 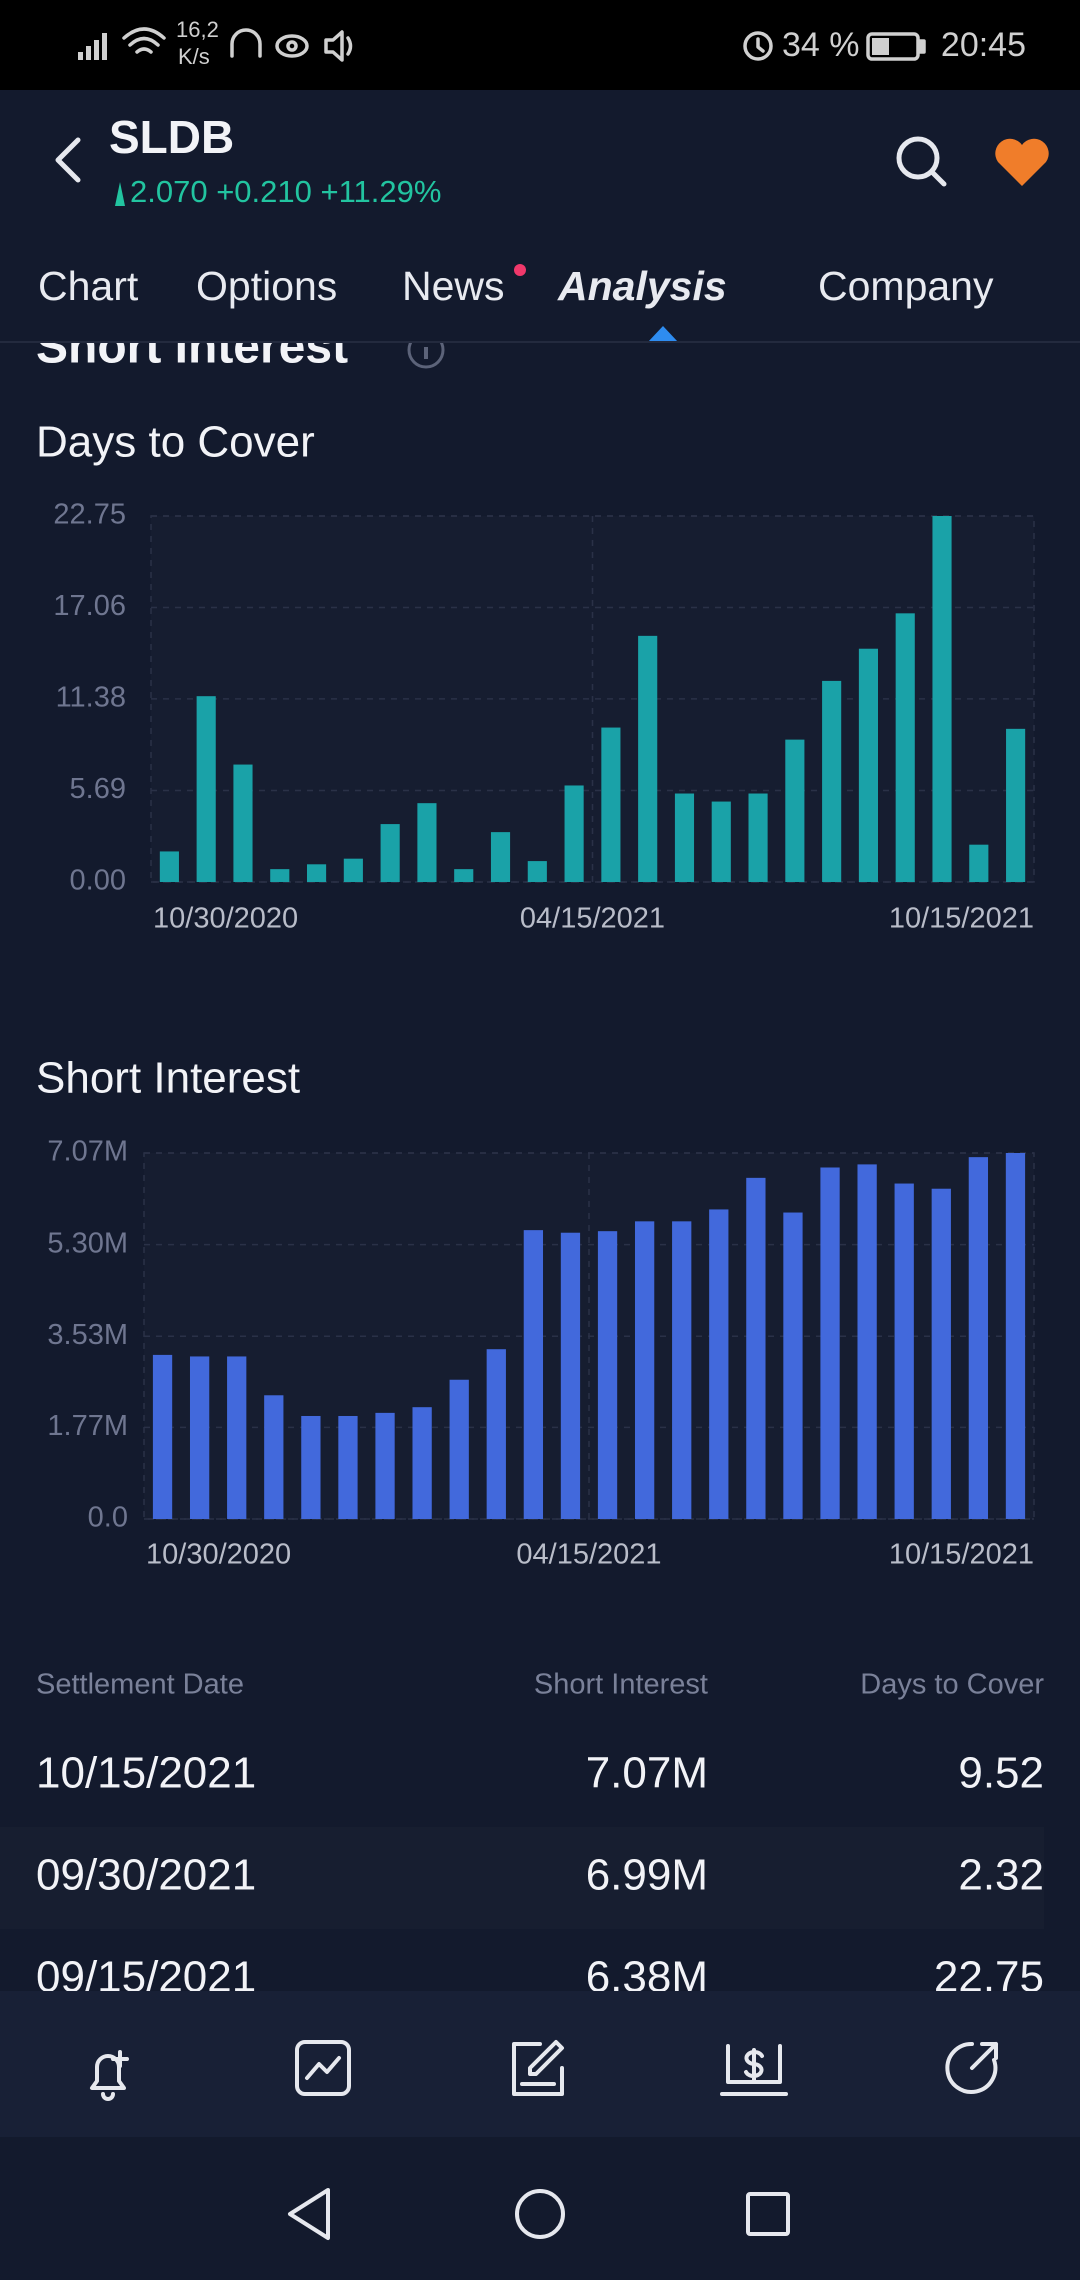 I want to click on up-arrow, so click(x=120, y=194).